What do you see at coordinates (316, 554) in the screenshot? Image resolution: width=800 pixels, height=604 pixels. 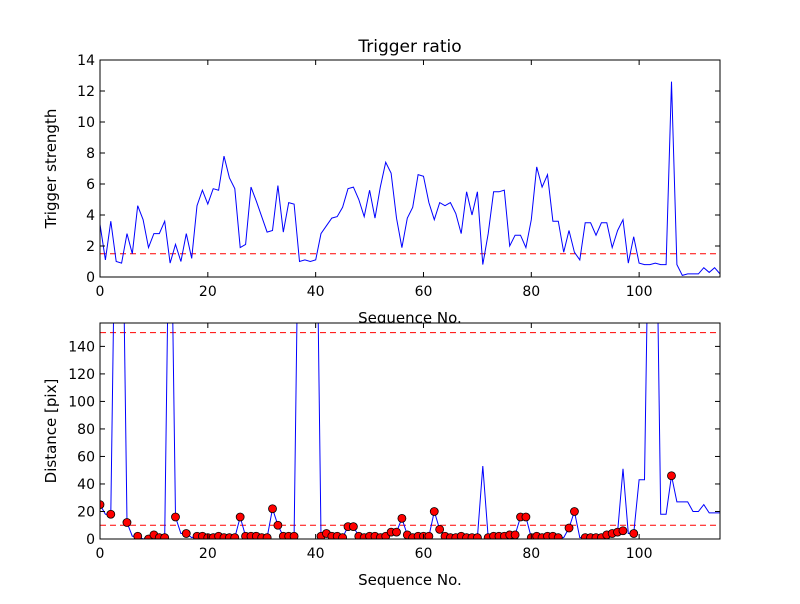 I see `bottom-xtick-label: 40` at bounding box center [316, 554].